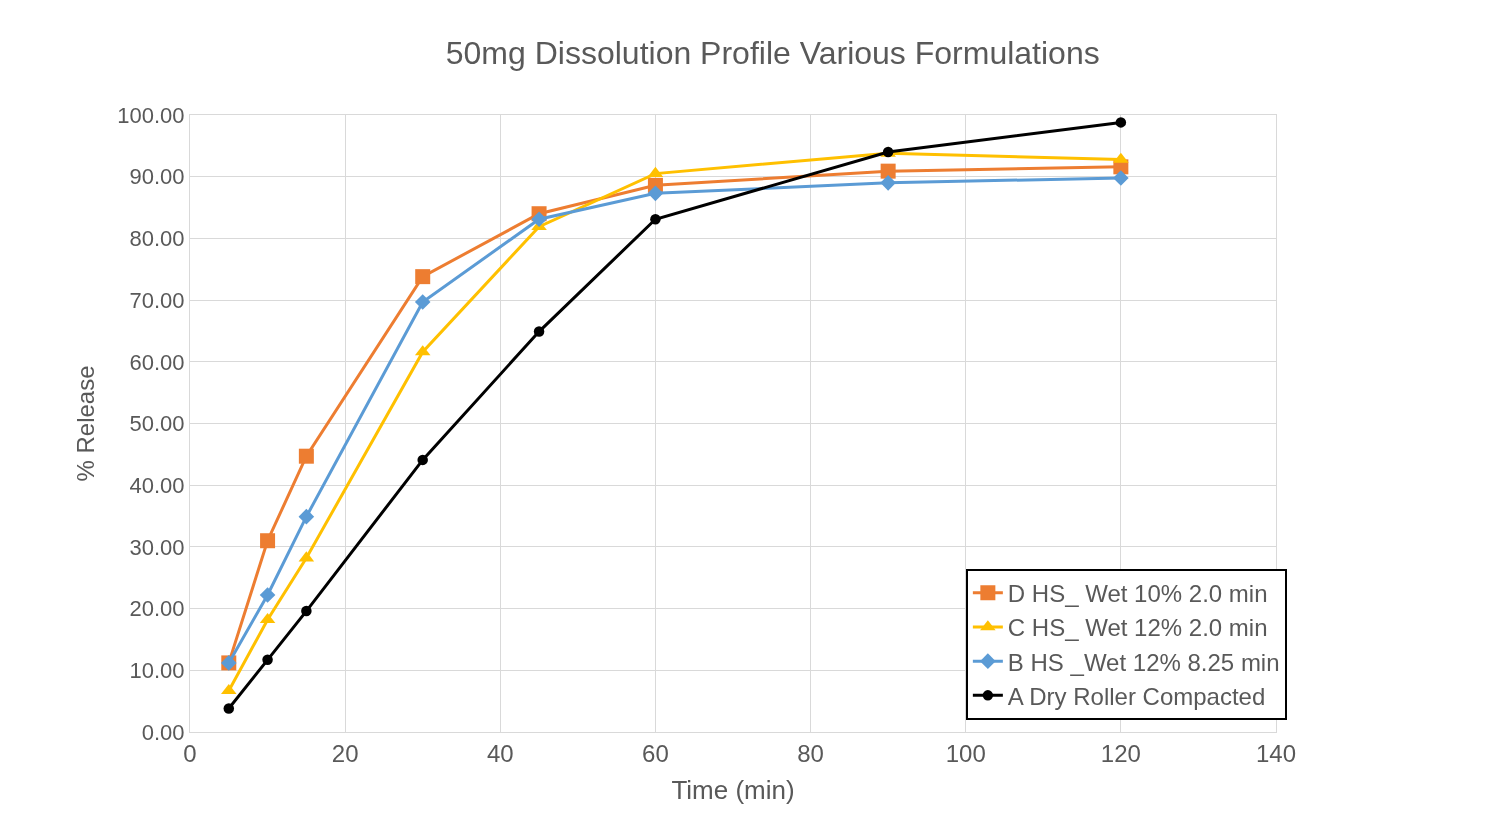 The height and width of the screenshot is (827, 1486). Describe the element at coordinates (965, 753) in the screenshot. I see `x-tick-label: 100` at that location.